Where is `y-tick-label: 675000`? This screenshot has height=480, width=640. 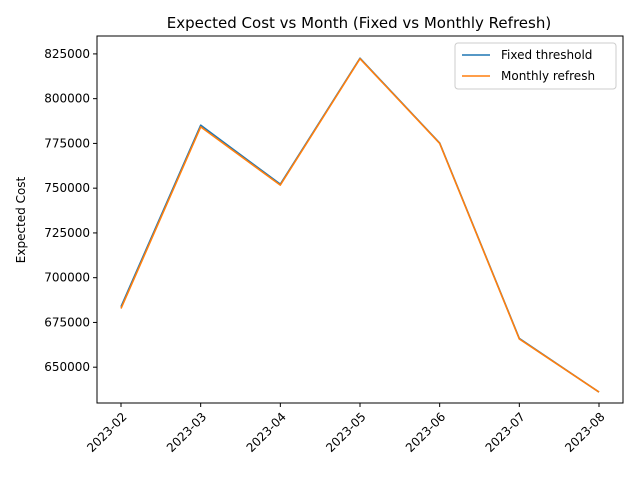
y-tick-label: 675000 is located at coordinates (67, 322).